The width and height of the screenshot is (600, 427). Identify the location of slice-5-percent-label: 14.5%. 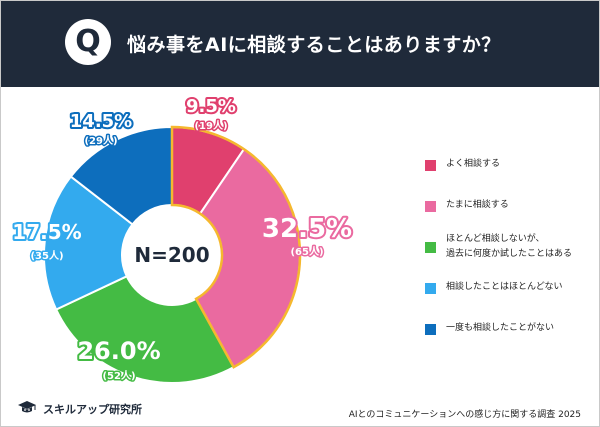
(101, 121).